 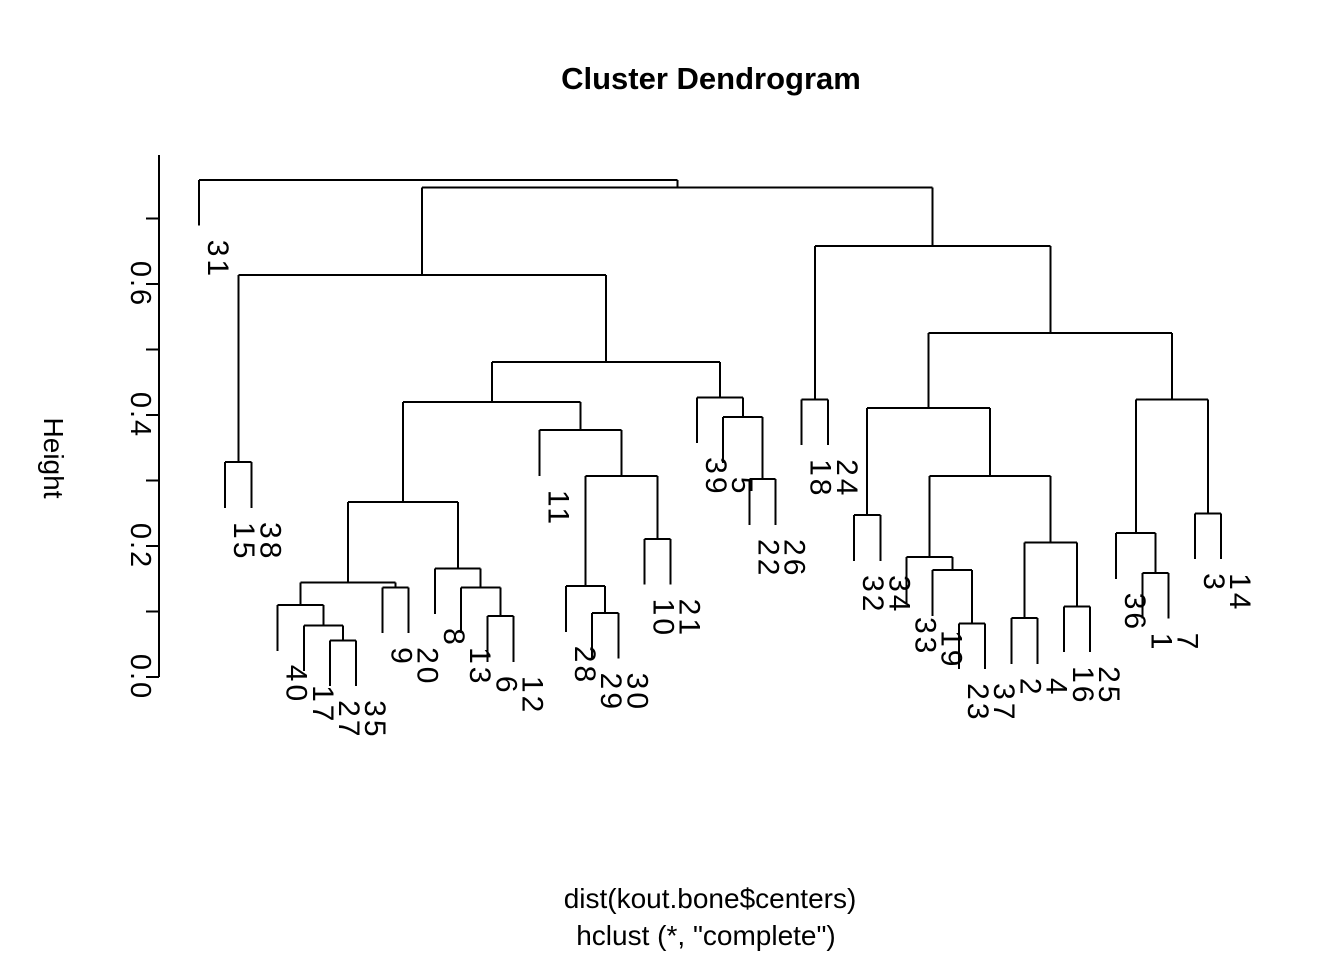 I want to click on x-axis-caption-line2: hclust (*, "complete"), so click(x=706, y=935).